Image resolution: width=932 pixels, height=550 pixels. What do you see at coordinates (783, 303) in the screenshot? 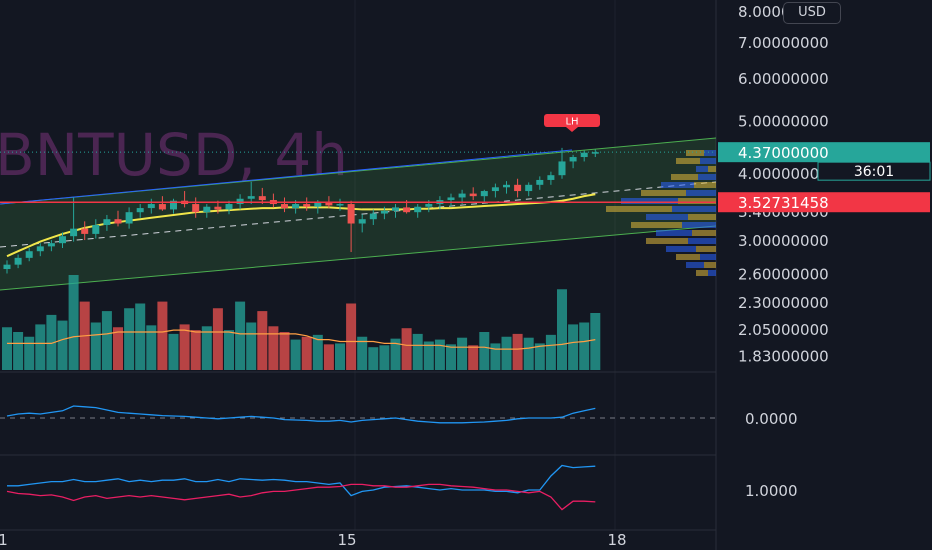
I see `price-tick-label: 2.30000000` at bounding box center [783, 303].